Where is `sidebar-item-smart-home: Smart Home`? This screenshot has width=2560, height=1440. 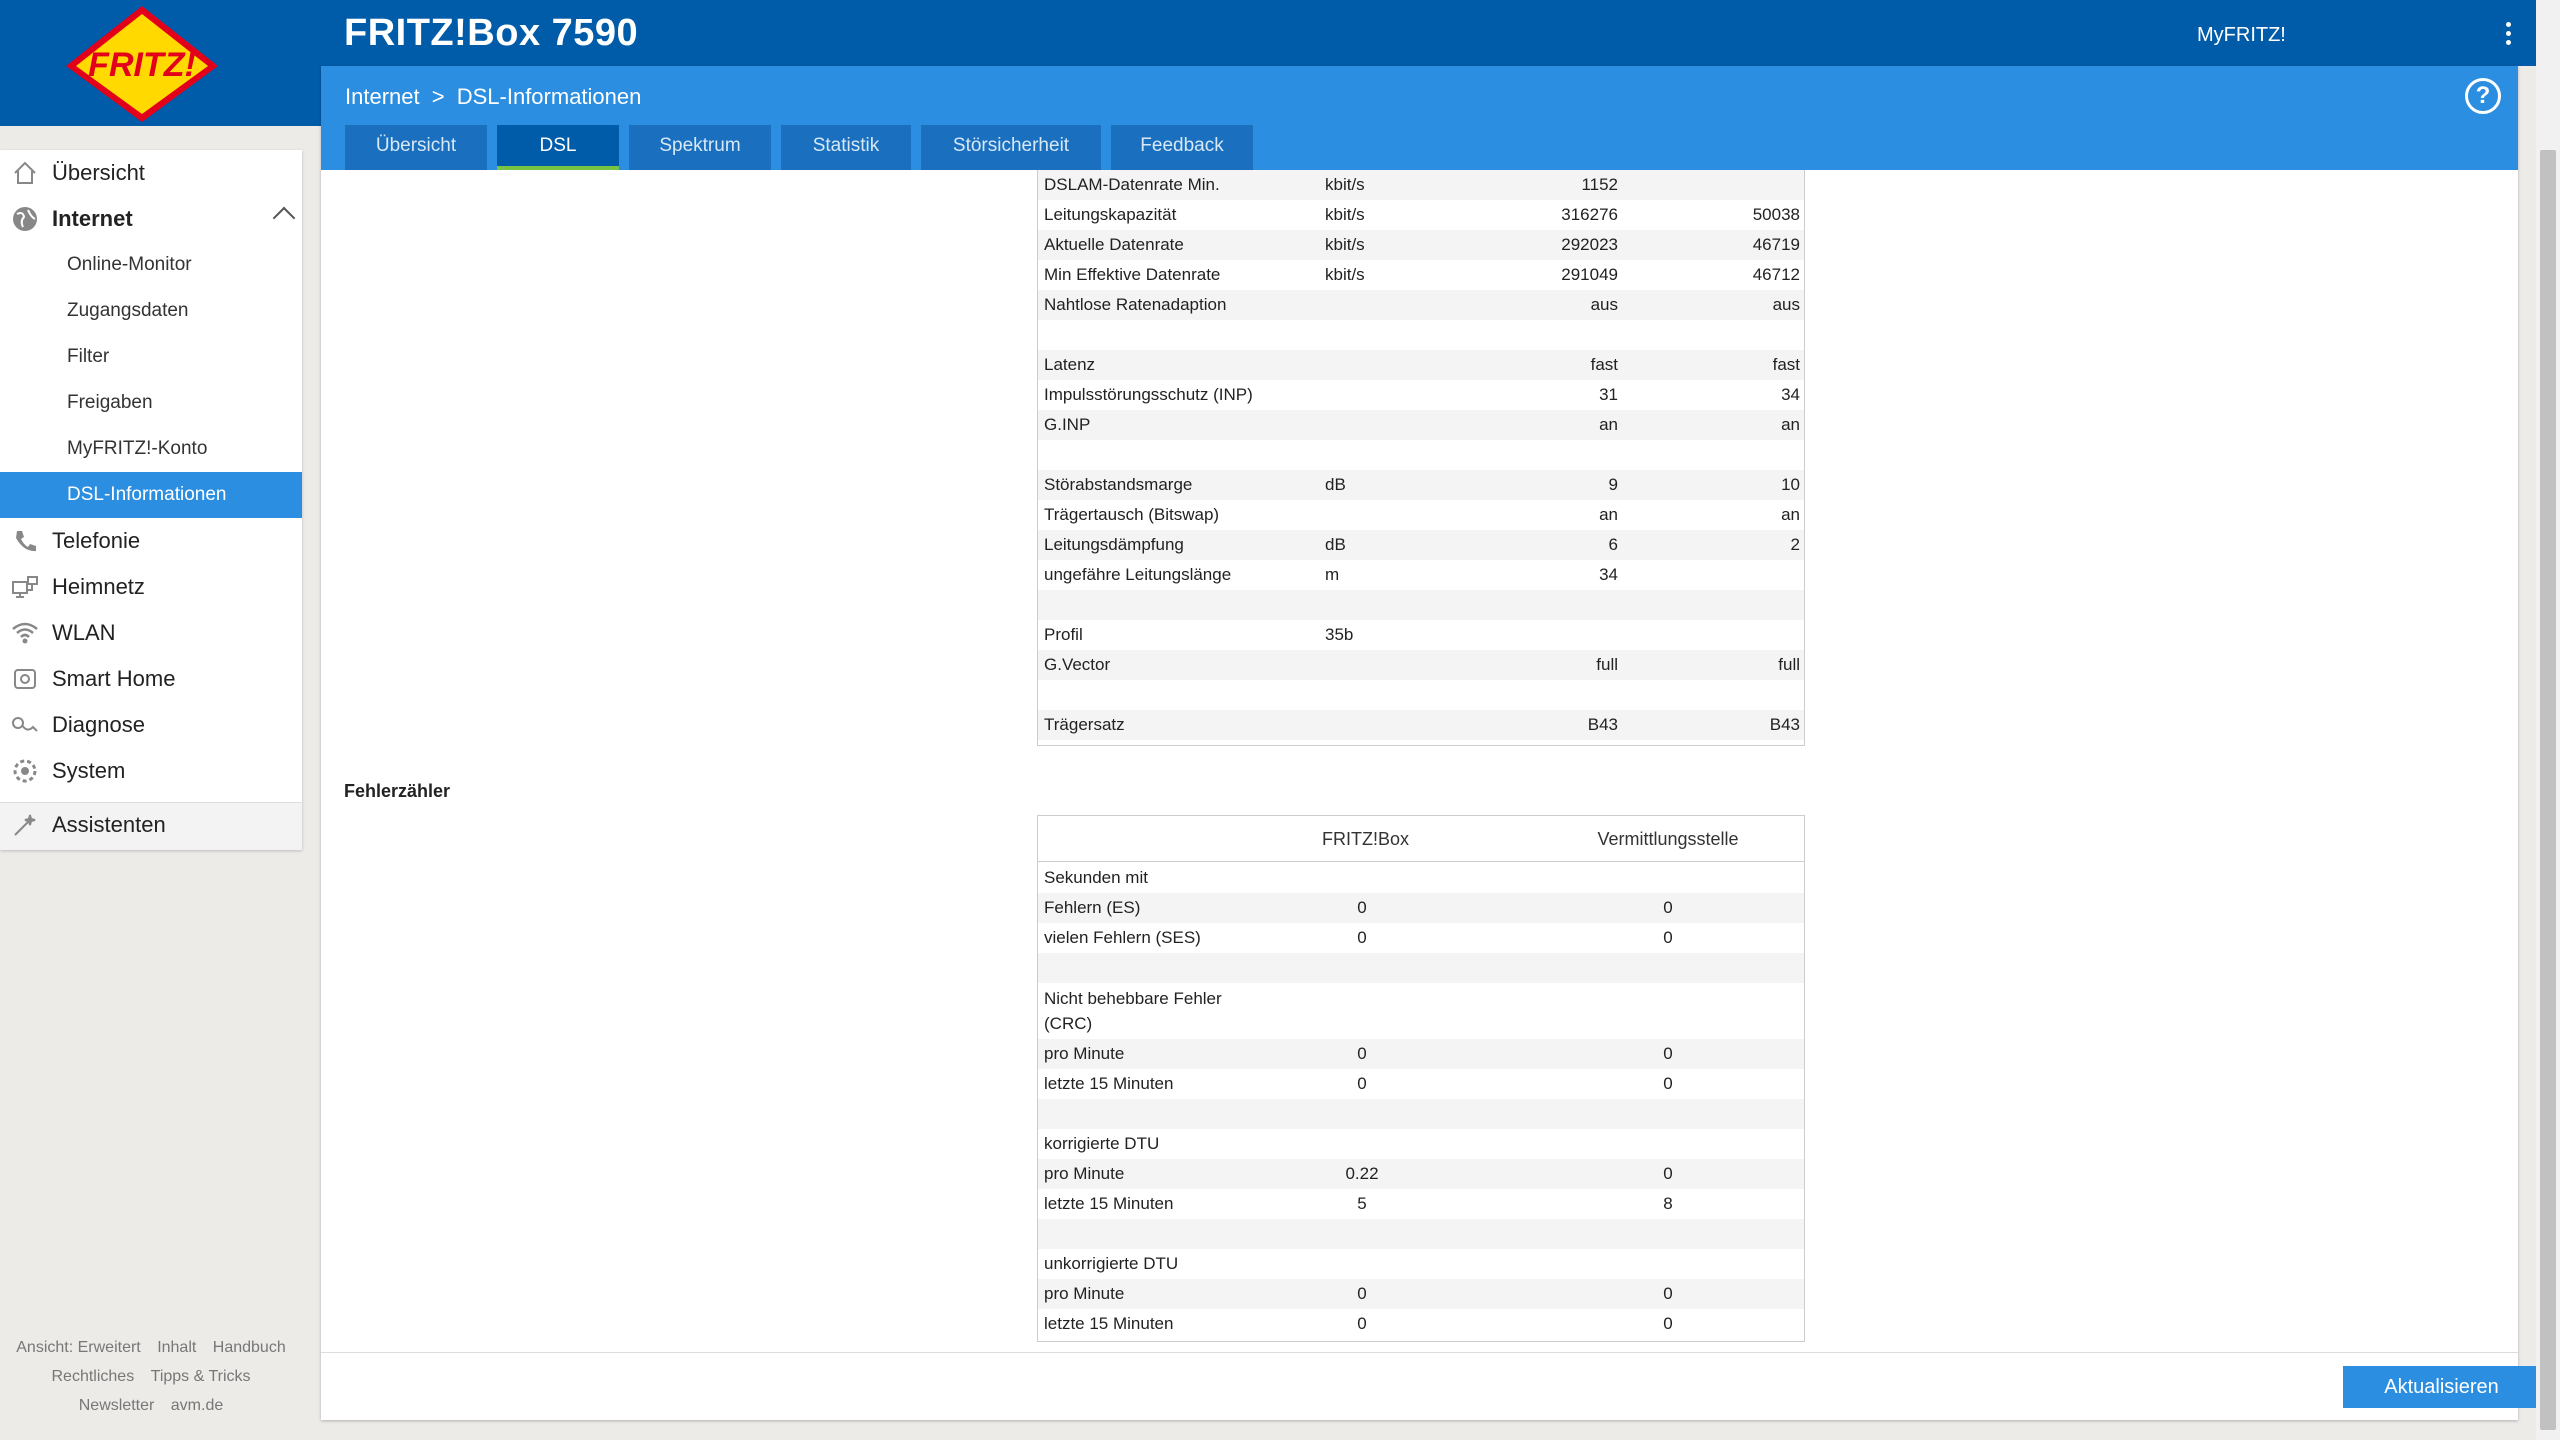 sidebar-item-smart-home: Smart Home is located at coordinates (151, 679).